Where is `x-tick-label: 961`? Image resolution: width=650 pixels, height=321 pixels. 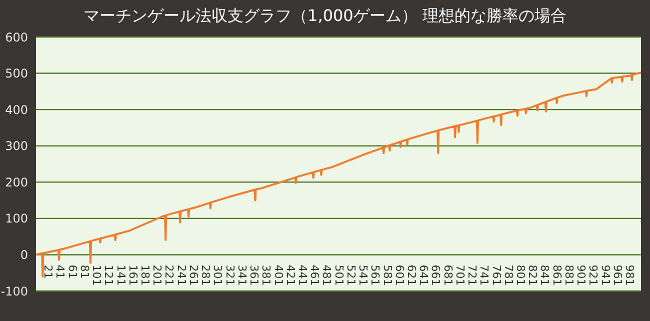
x-tick-label: 961 is located at coordinates (617, 275).